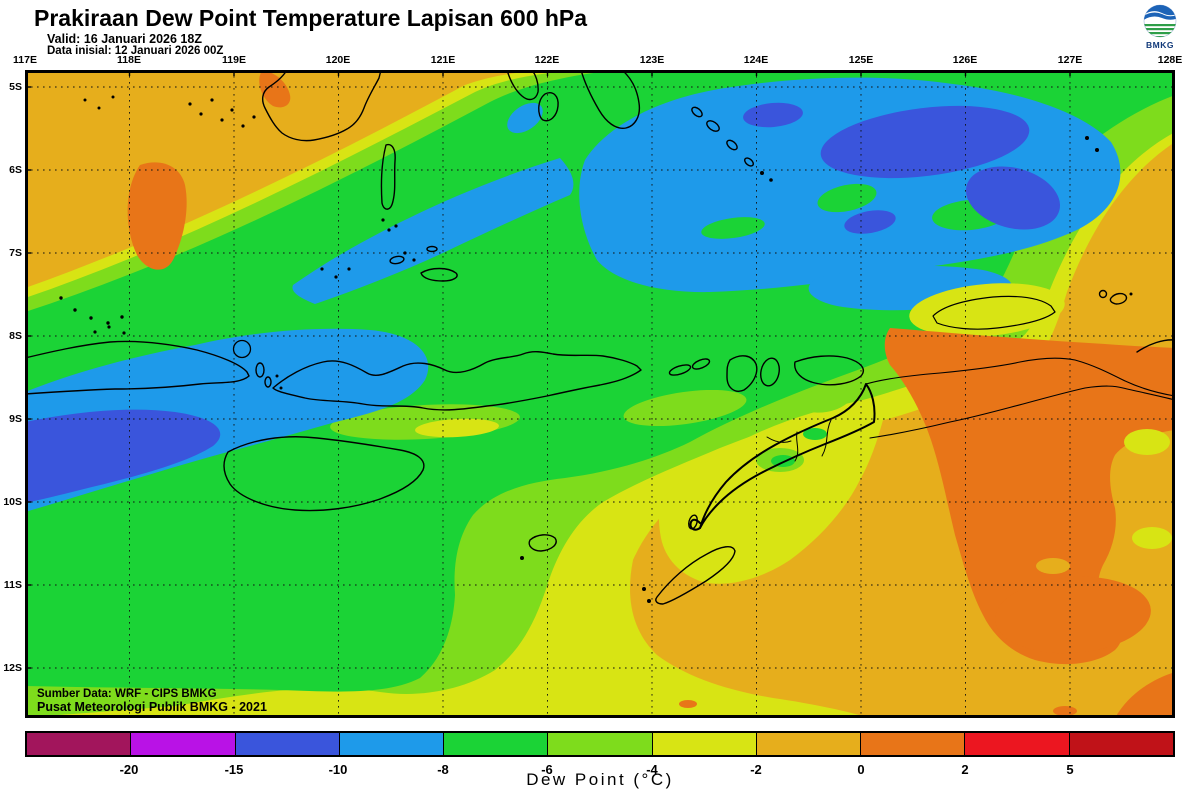 This screenshot has width=1200, height=800. Describe the element at coordinates (965, 60) in the screenshot. I see `lon-tick-label: 126E` at that location.